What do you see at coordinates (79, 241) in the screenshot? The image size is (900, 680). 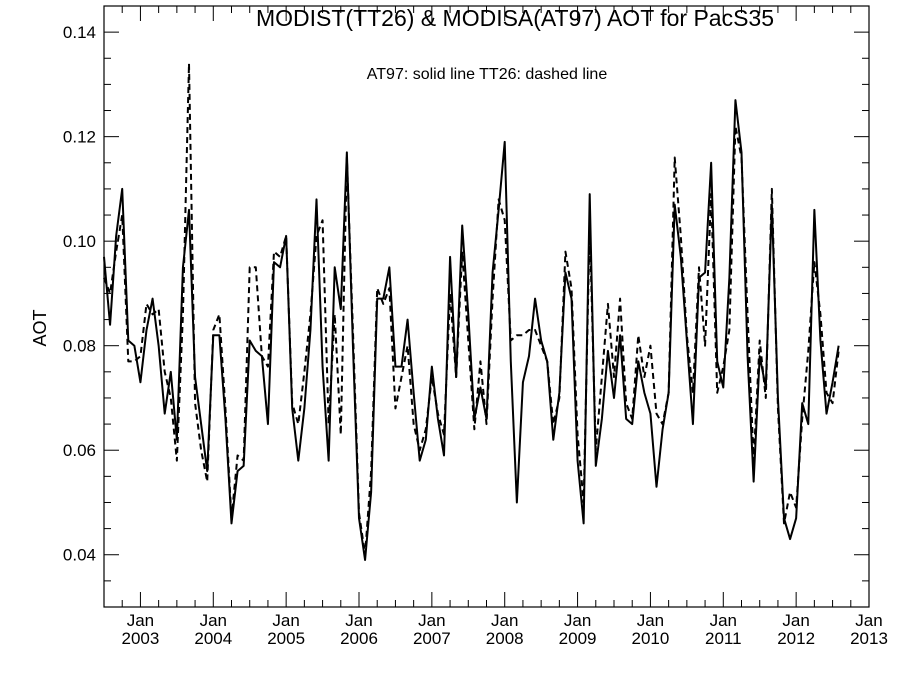 I see `y-tick-label: 0.10` at bounding box center [79, 241].